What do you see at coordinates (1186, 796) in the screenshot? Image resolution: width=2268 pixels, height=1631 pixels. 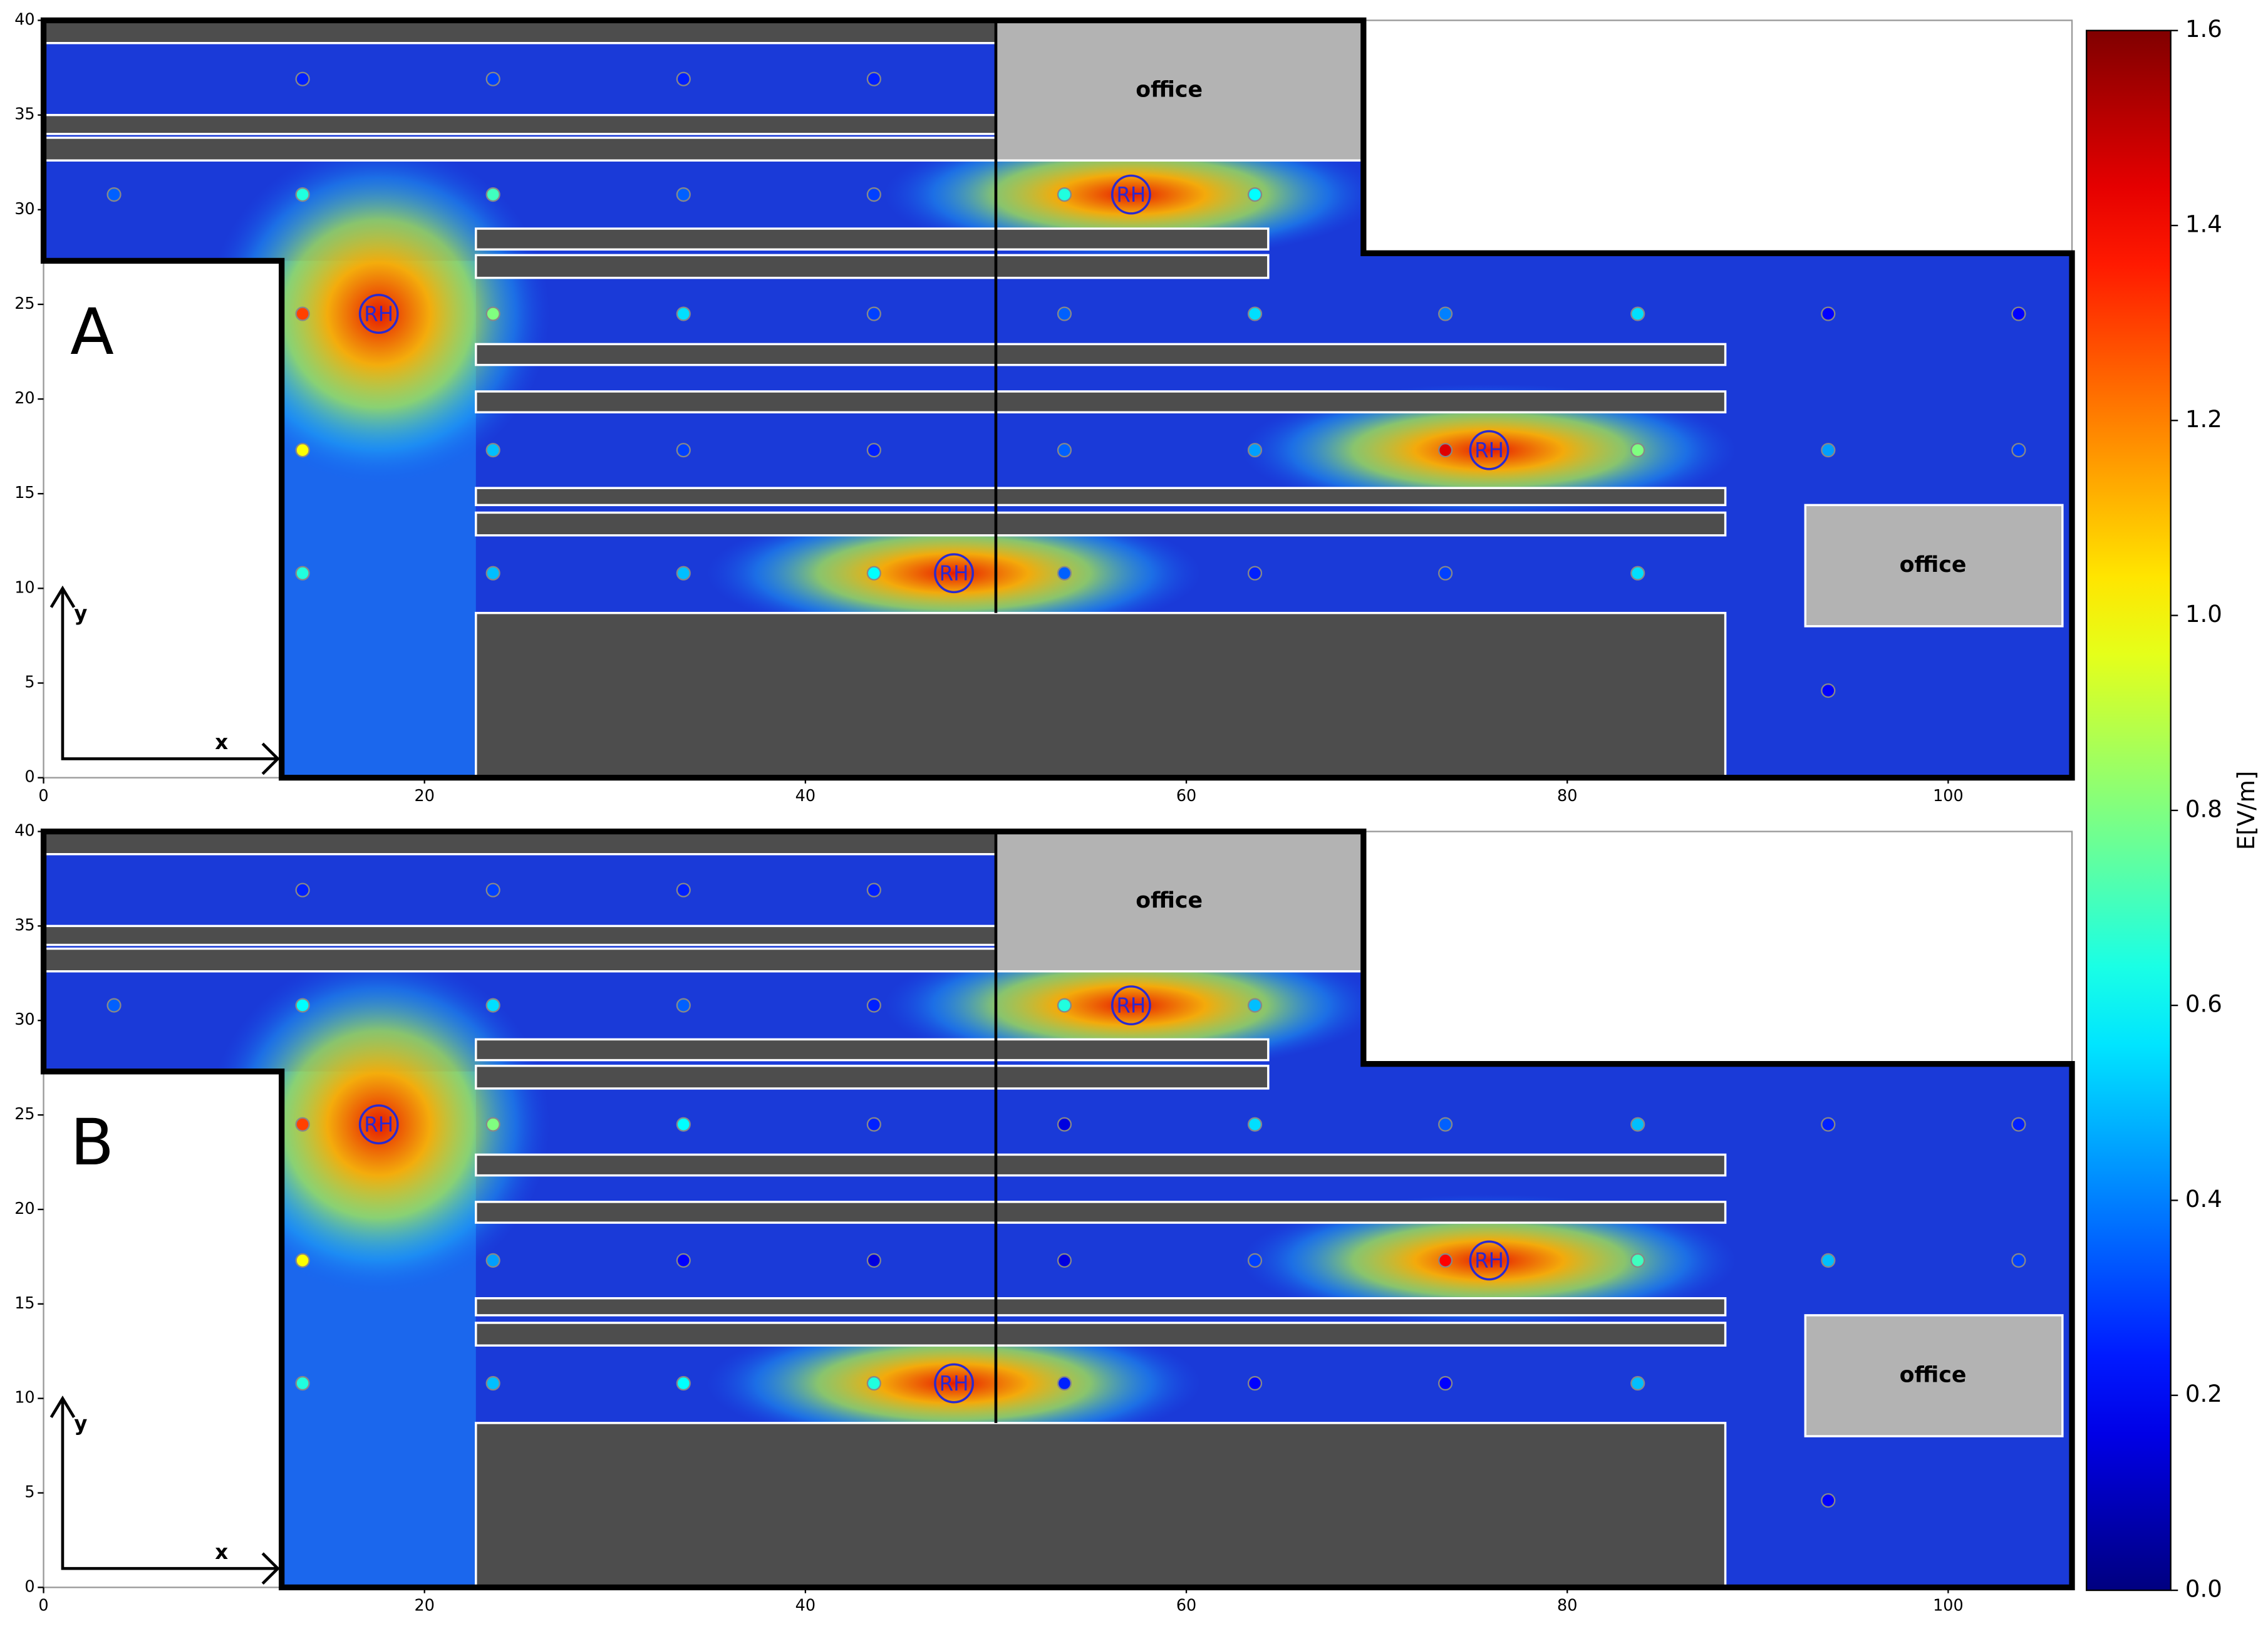 I see `x-tick-label: 60` at bounding box center [1186, 796].